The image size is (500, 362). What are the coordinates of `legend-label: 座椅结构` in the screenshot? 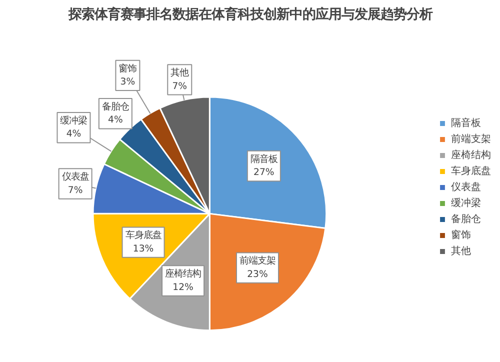 It's located at (471, 155).